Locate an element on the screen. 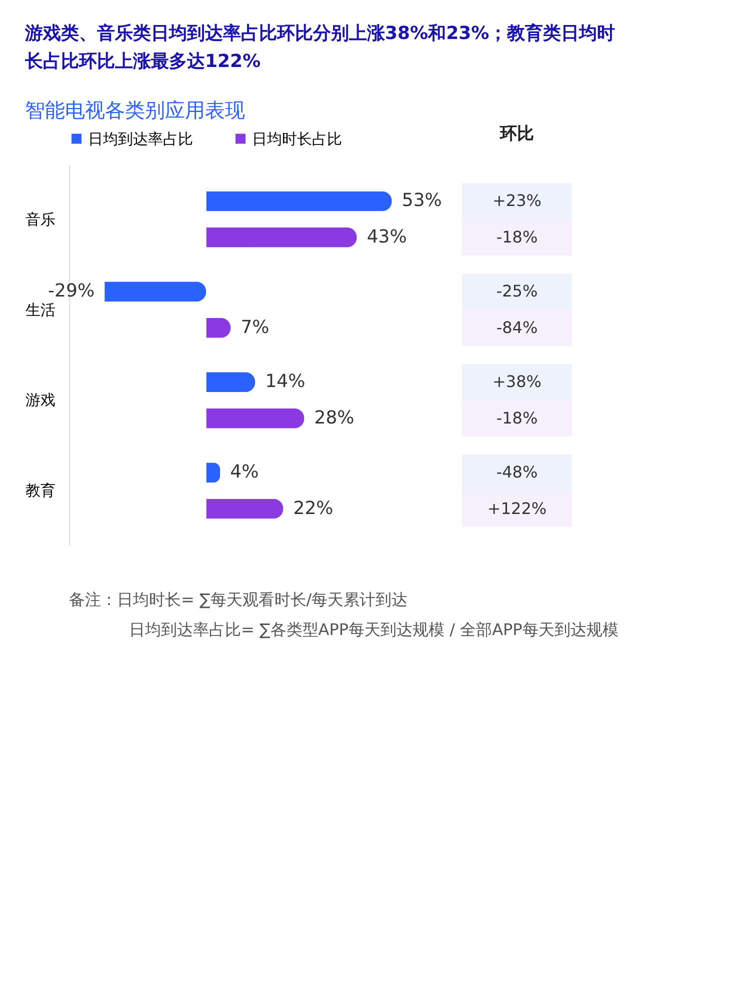 Image resolution: width=750 pixels, height=1000 pixels. text: +38% is located at coordinates (517, 382).